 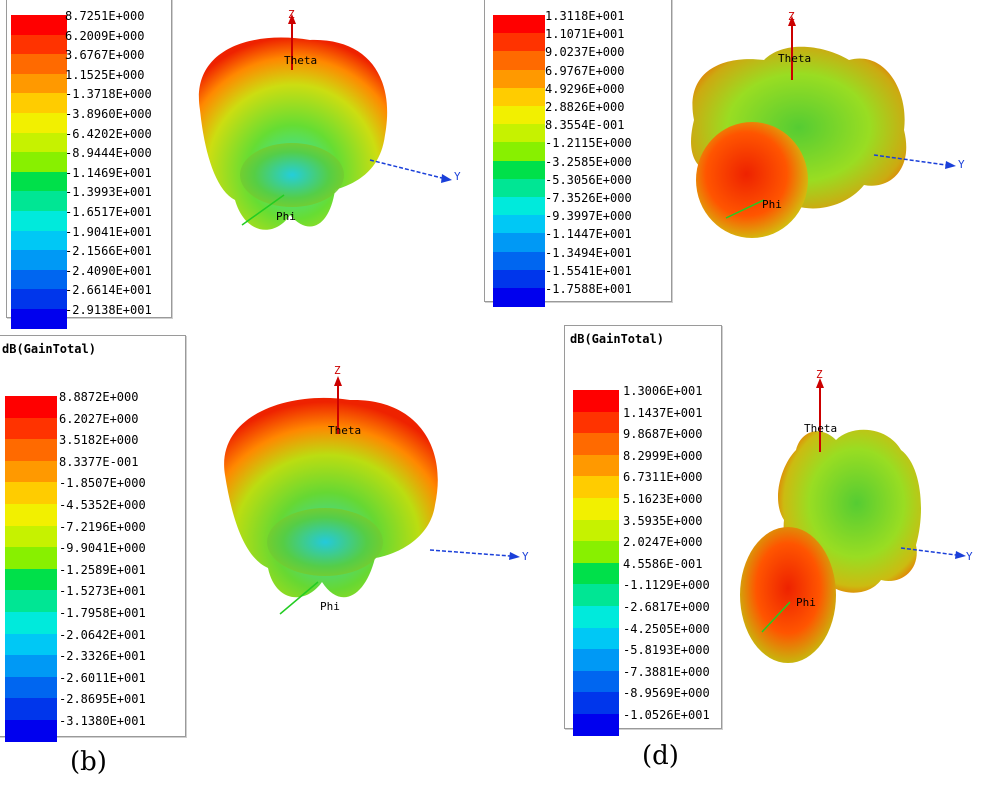 I want to click on pattern-a: Z Theta Y Phi, so click(x=329, y=119).